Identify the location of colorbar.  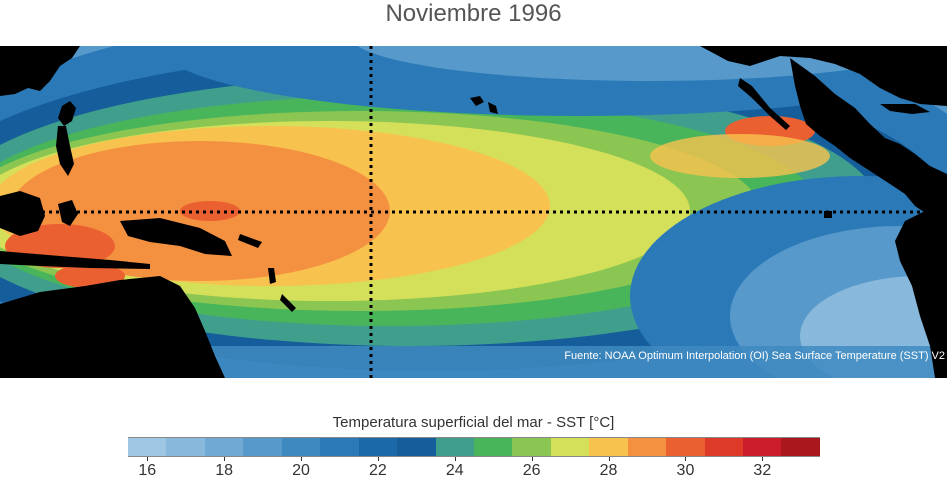
(474, 447).